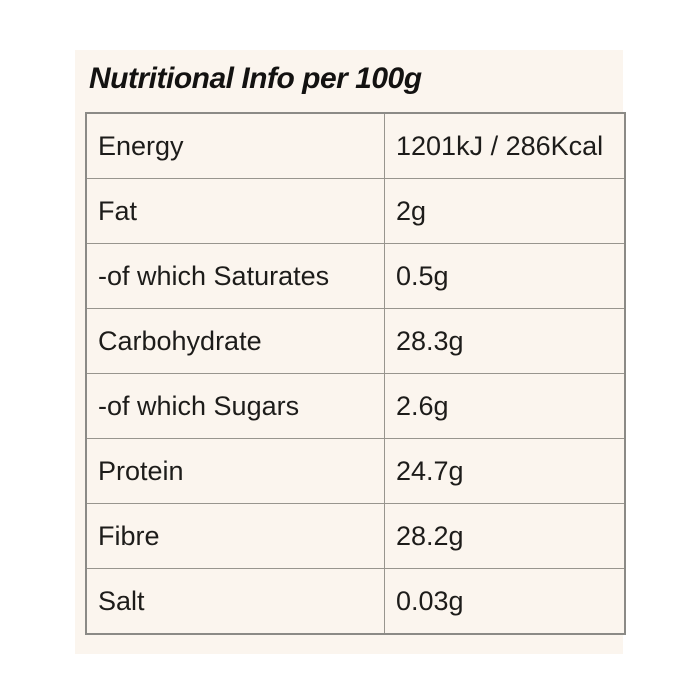 The image size is (700, 700). Describe the element at coordinates (235, 341) in the screenshot. I see `nutrient-label: Carbohydrate` at that location.